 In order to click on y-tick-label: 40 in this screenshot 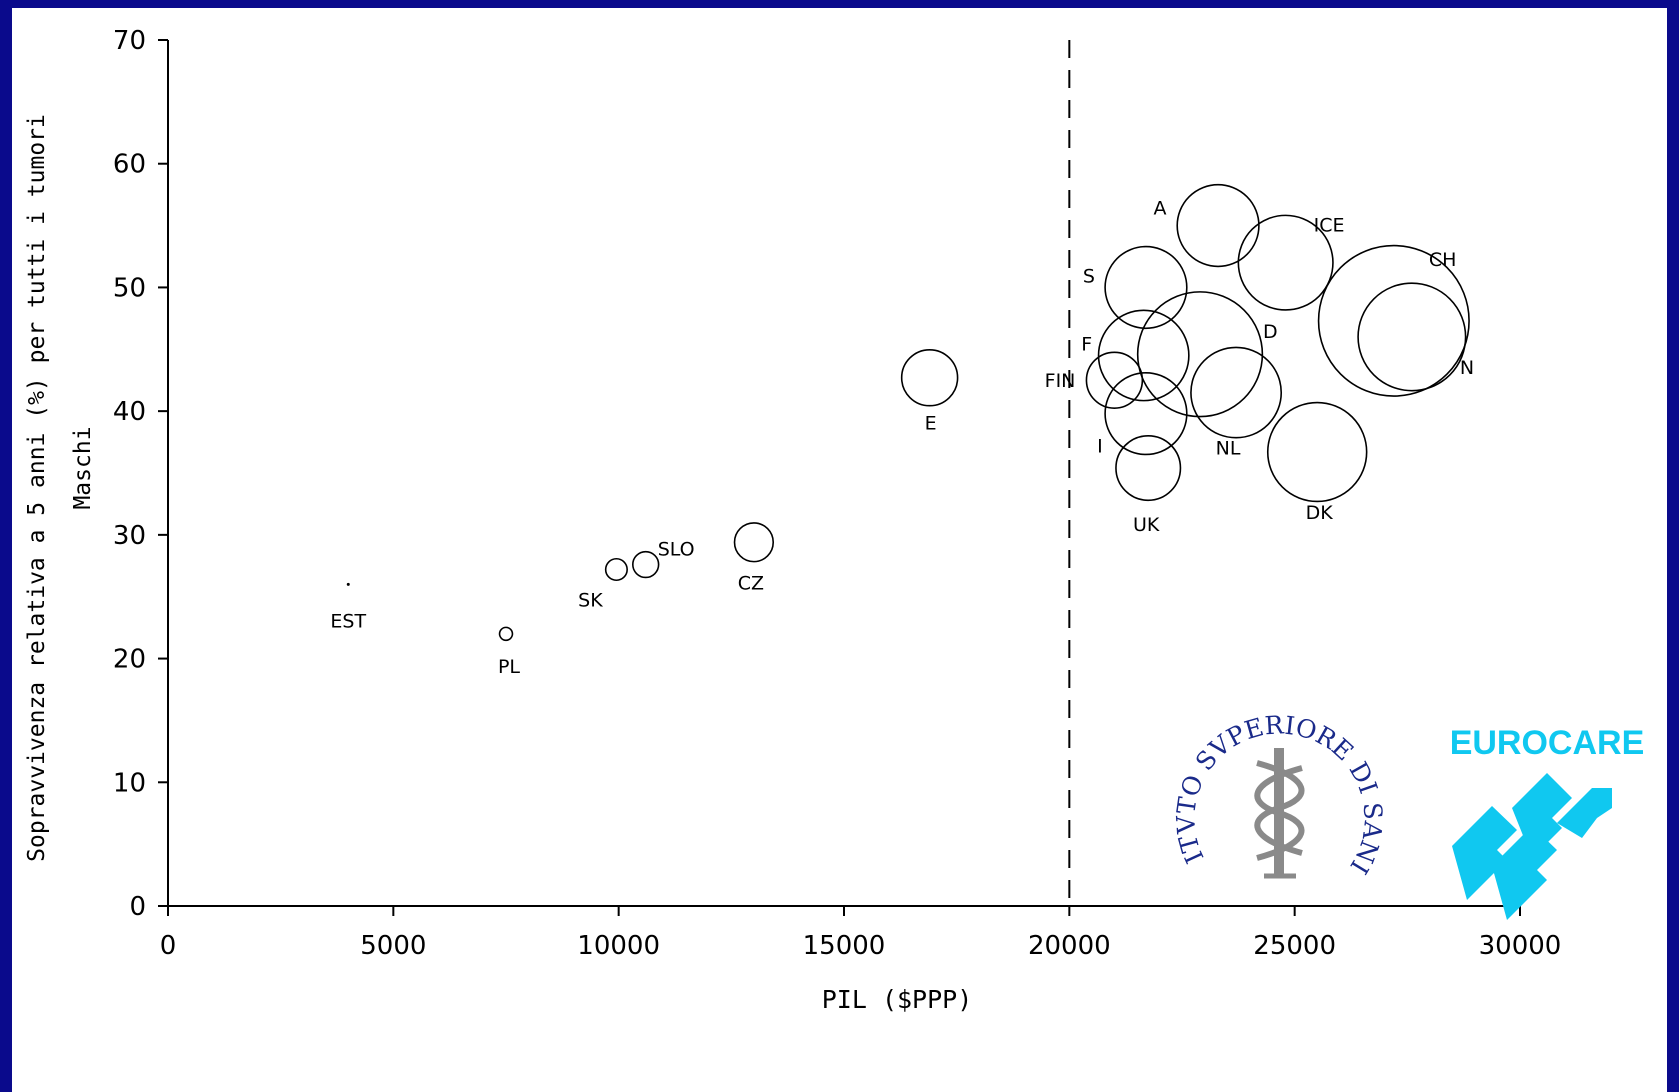, I will do `click(129, 412)`.